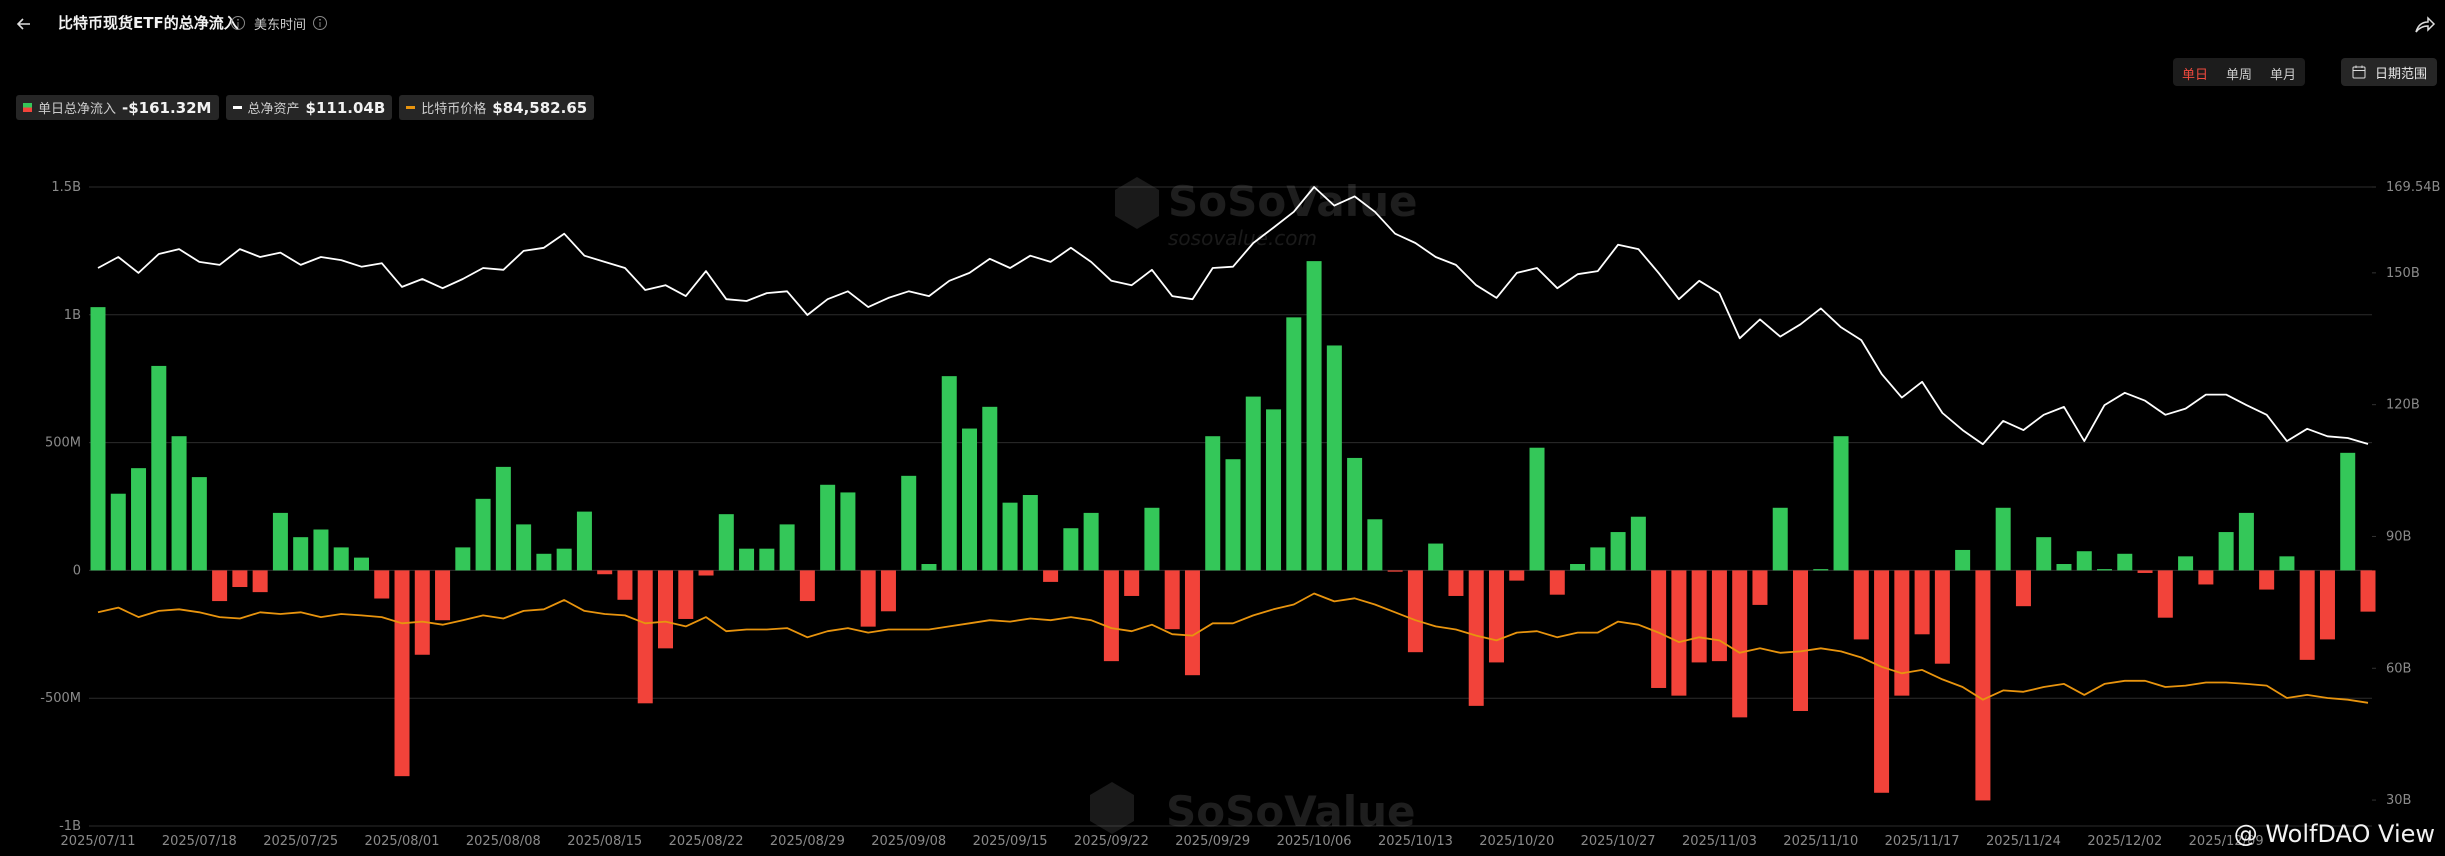  I want to click on x-tick-label: 2025/10/27, so click(1618, 841).